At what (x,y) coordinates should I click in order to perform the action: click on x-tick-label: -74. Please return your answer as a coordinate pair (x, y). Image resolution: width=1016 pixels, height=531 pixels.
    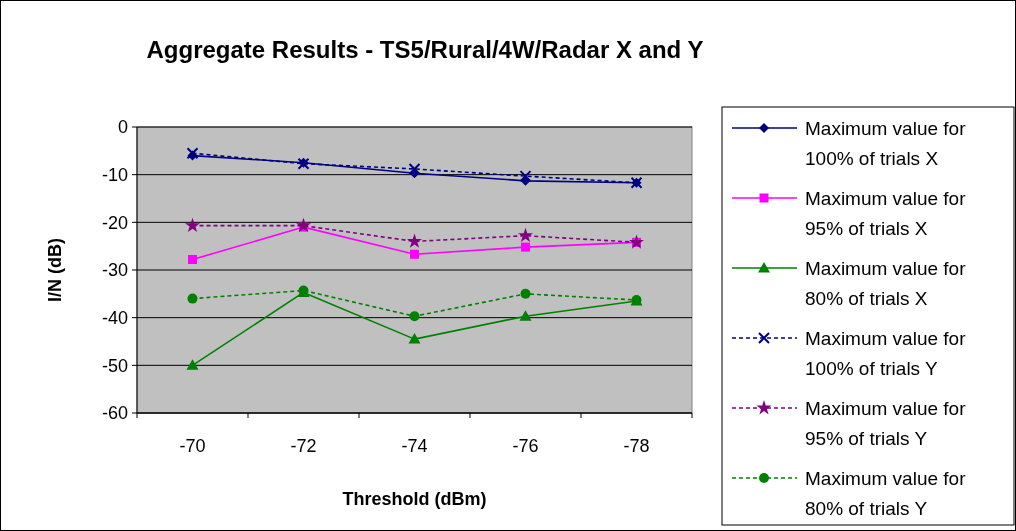
    Looking at the image, I should click on (414, 446).